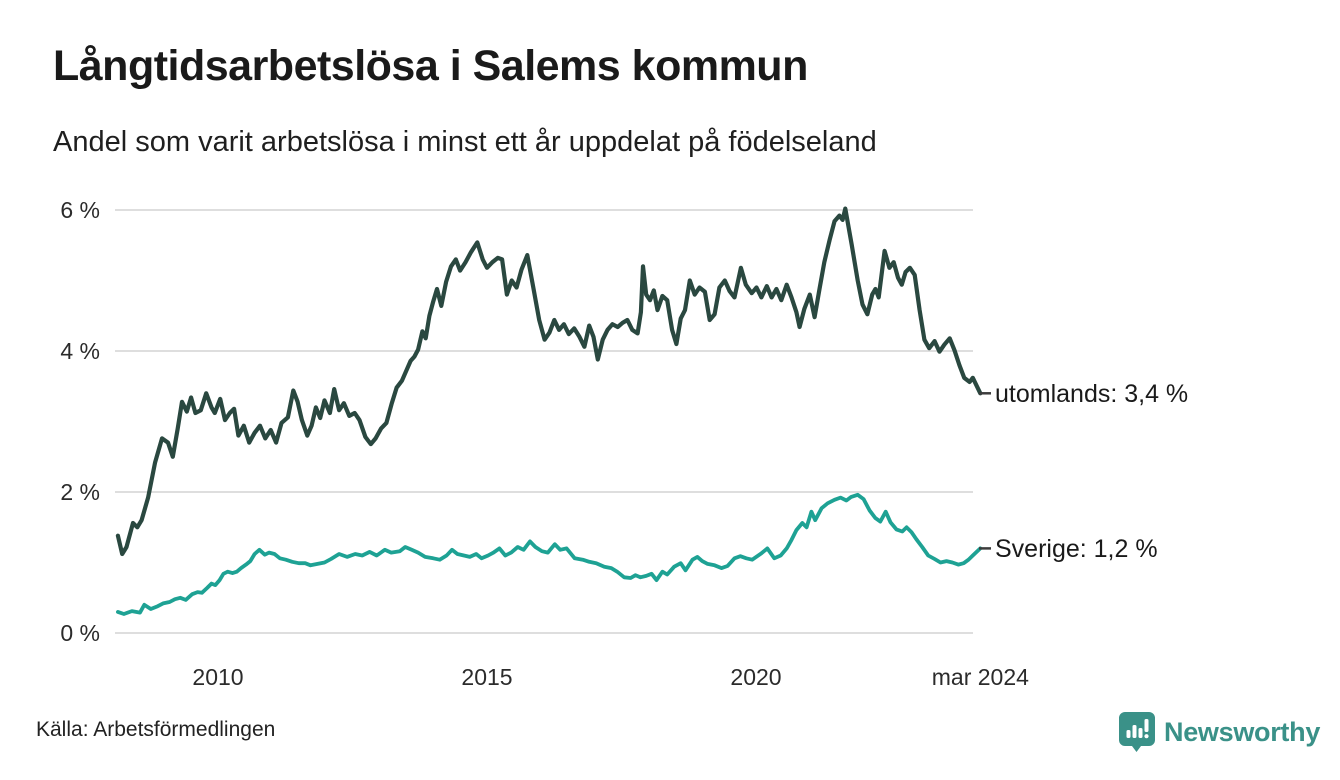 The image size is (1340, 780). What do you see at coordinates (1076, 549) in the screenshot?
I see `series-end-label-Sverige: Sverige: 1,2 %` at bounding box center [1076, 549].